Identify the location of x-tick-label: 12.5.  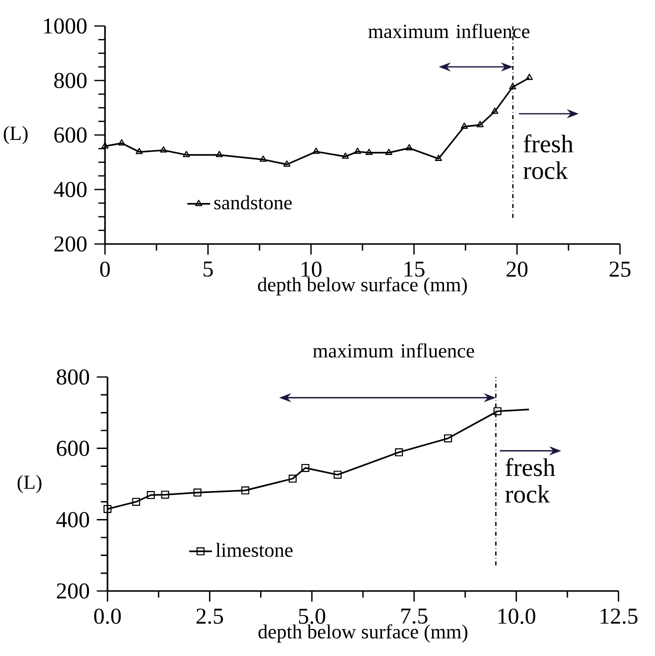
(619, 616).